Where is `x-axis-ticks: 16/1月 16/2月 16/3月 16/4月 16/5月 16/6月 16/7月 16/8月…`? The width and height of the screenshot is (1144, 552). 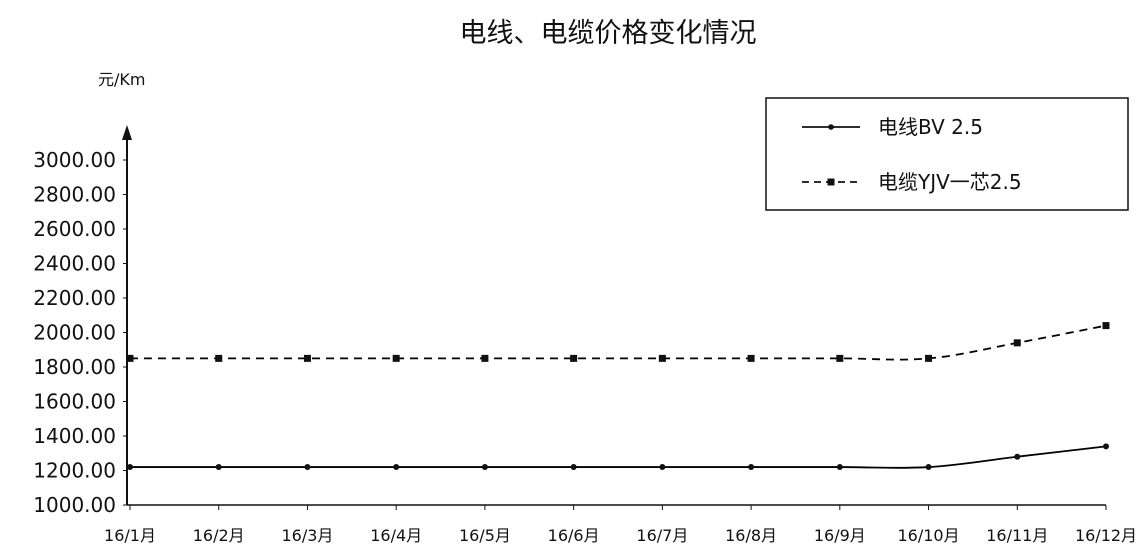 x-axis-ticks: 16/1月 16/2月 16/3月 16/4月 16/5月 16/6月 16/7月 16/8月… is located at coordinates (620, 525).